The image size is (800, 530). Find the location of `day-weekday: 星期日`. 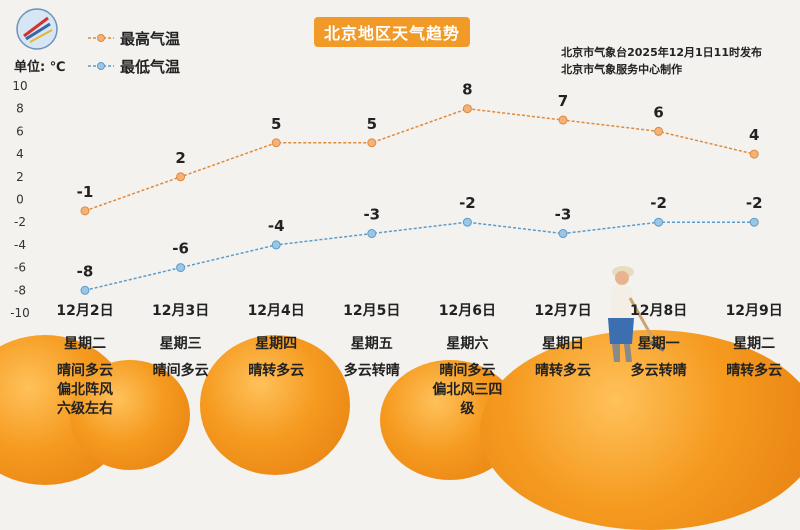

day-weekday: 星期日 is located at coordinates (563, 344).